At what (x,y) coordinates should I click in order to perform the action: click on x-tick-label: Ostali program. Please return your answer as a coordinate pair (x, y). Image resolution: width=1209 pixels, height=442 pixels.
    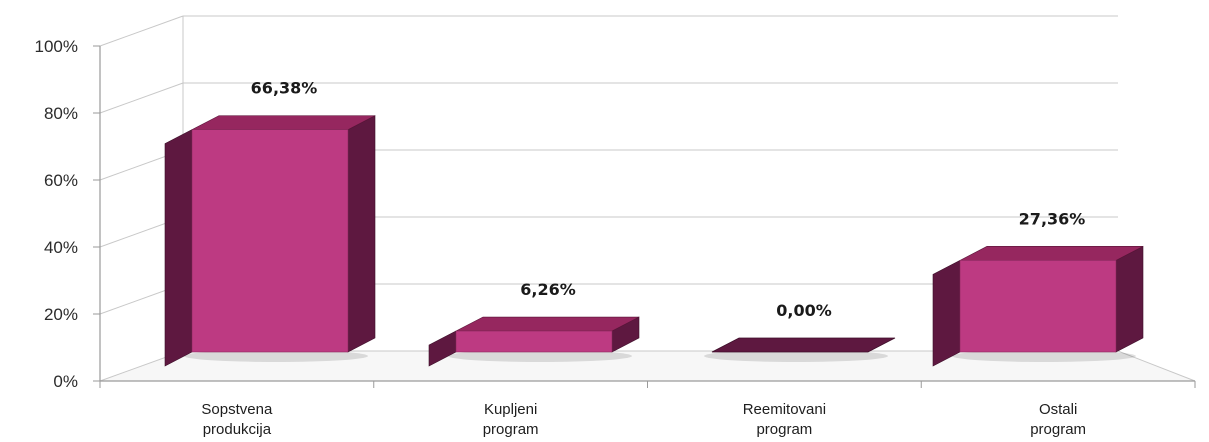
    Looking at the image, I should click on (1058, 419).